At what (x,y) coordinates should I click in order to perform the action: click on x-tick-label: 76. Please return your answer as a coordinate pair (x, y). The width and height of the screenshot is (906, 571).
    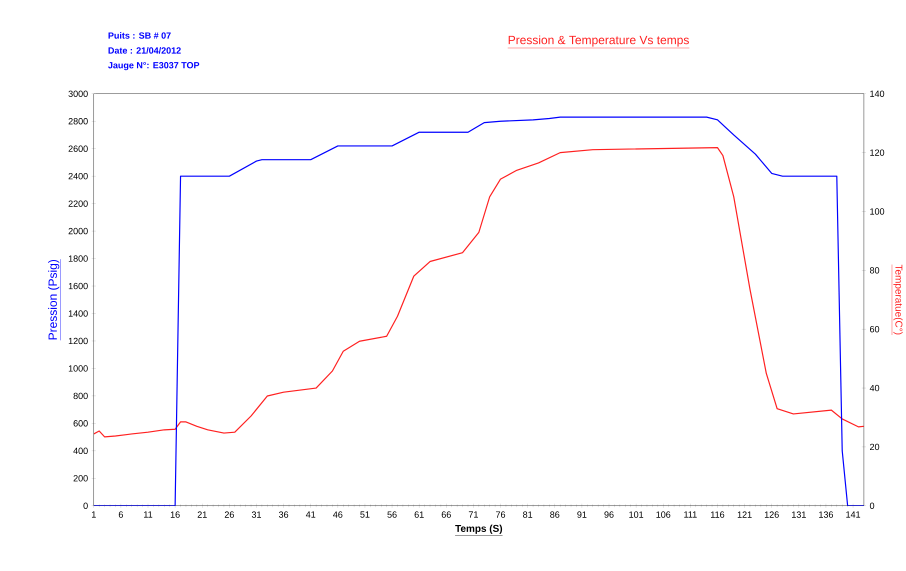
    Looking at the image, I should click on (501, 515).